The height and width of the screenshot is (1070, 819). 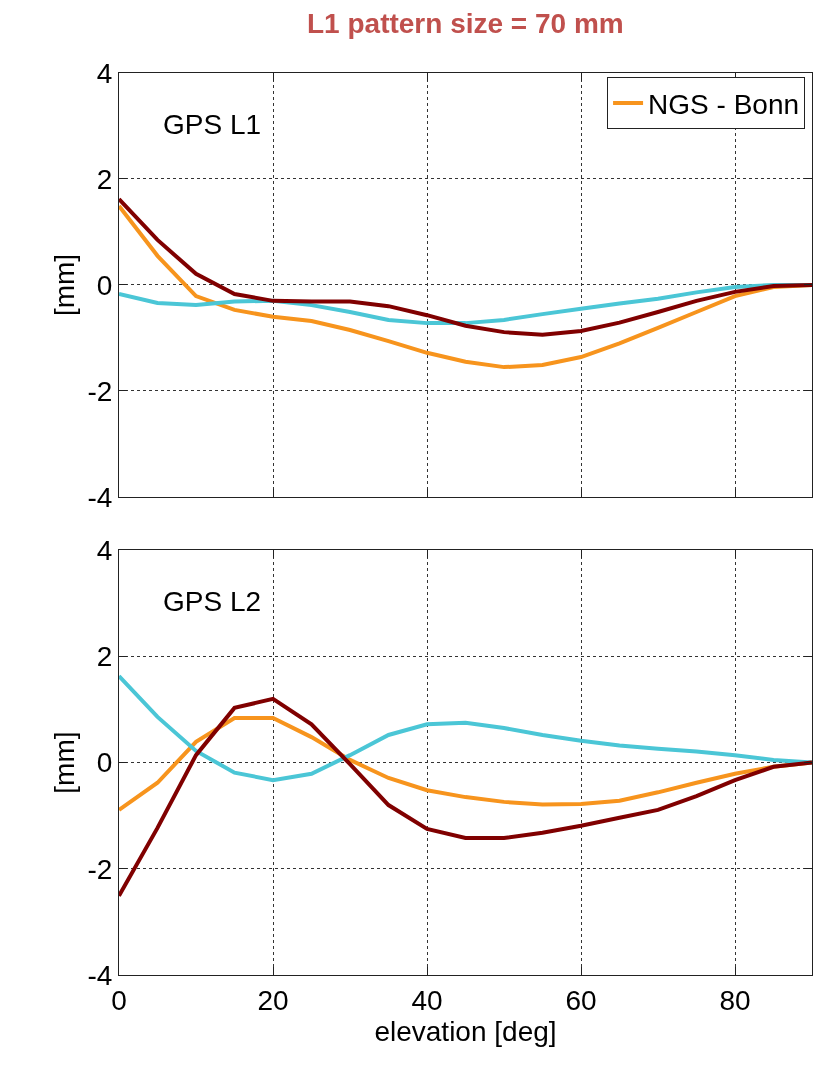 I want to click on annotation: GPS L2, so click(x=212, y=601).